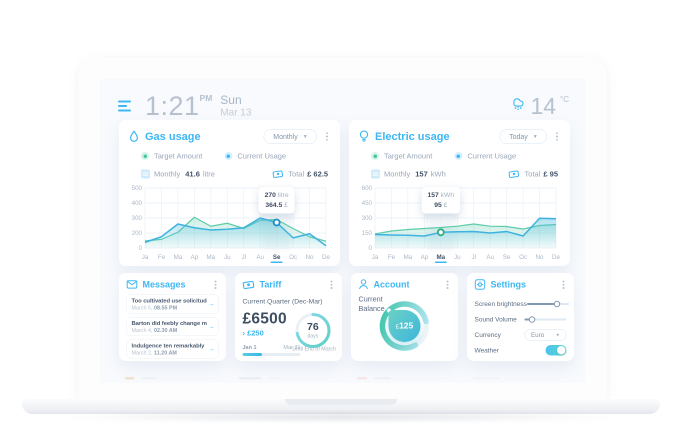 The image size is (682, 448). What do you see at coordinates (290, 136) in the screenshot?
I see `gas-period-dropdown: Monthly ▼` at bounding box center [290, 136].